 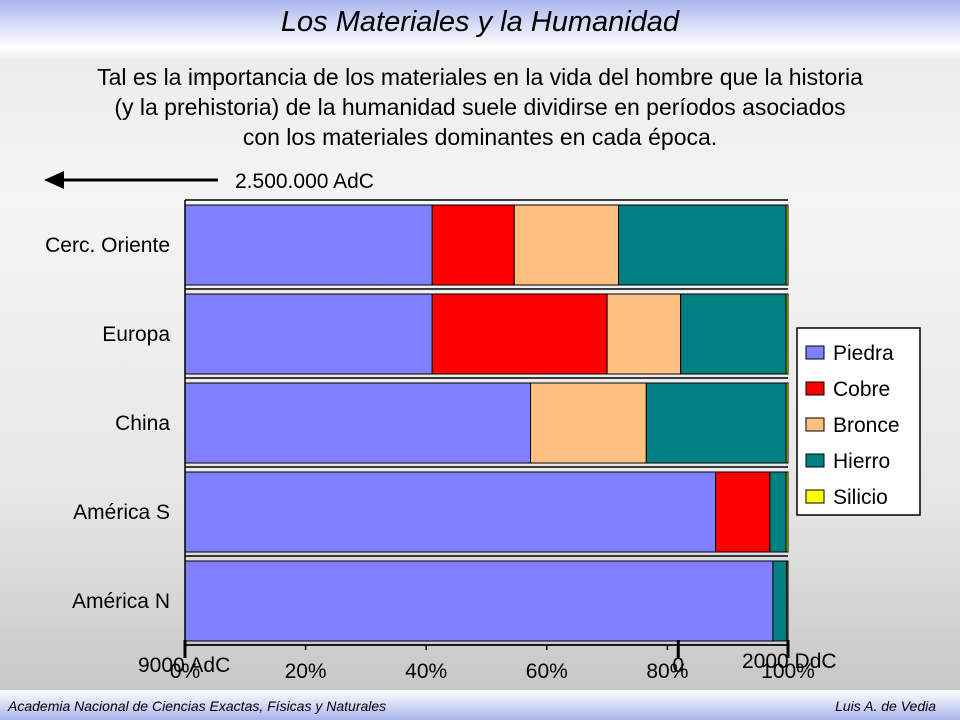 I want to click on timeline-zero-label: 0, so click(x=678, y=665).